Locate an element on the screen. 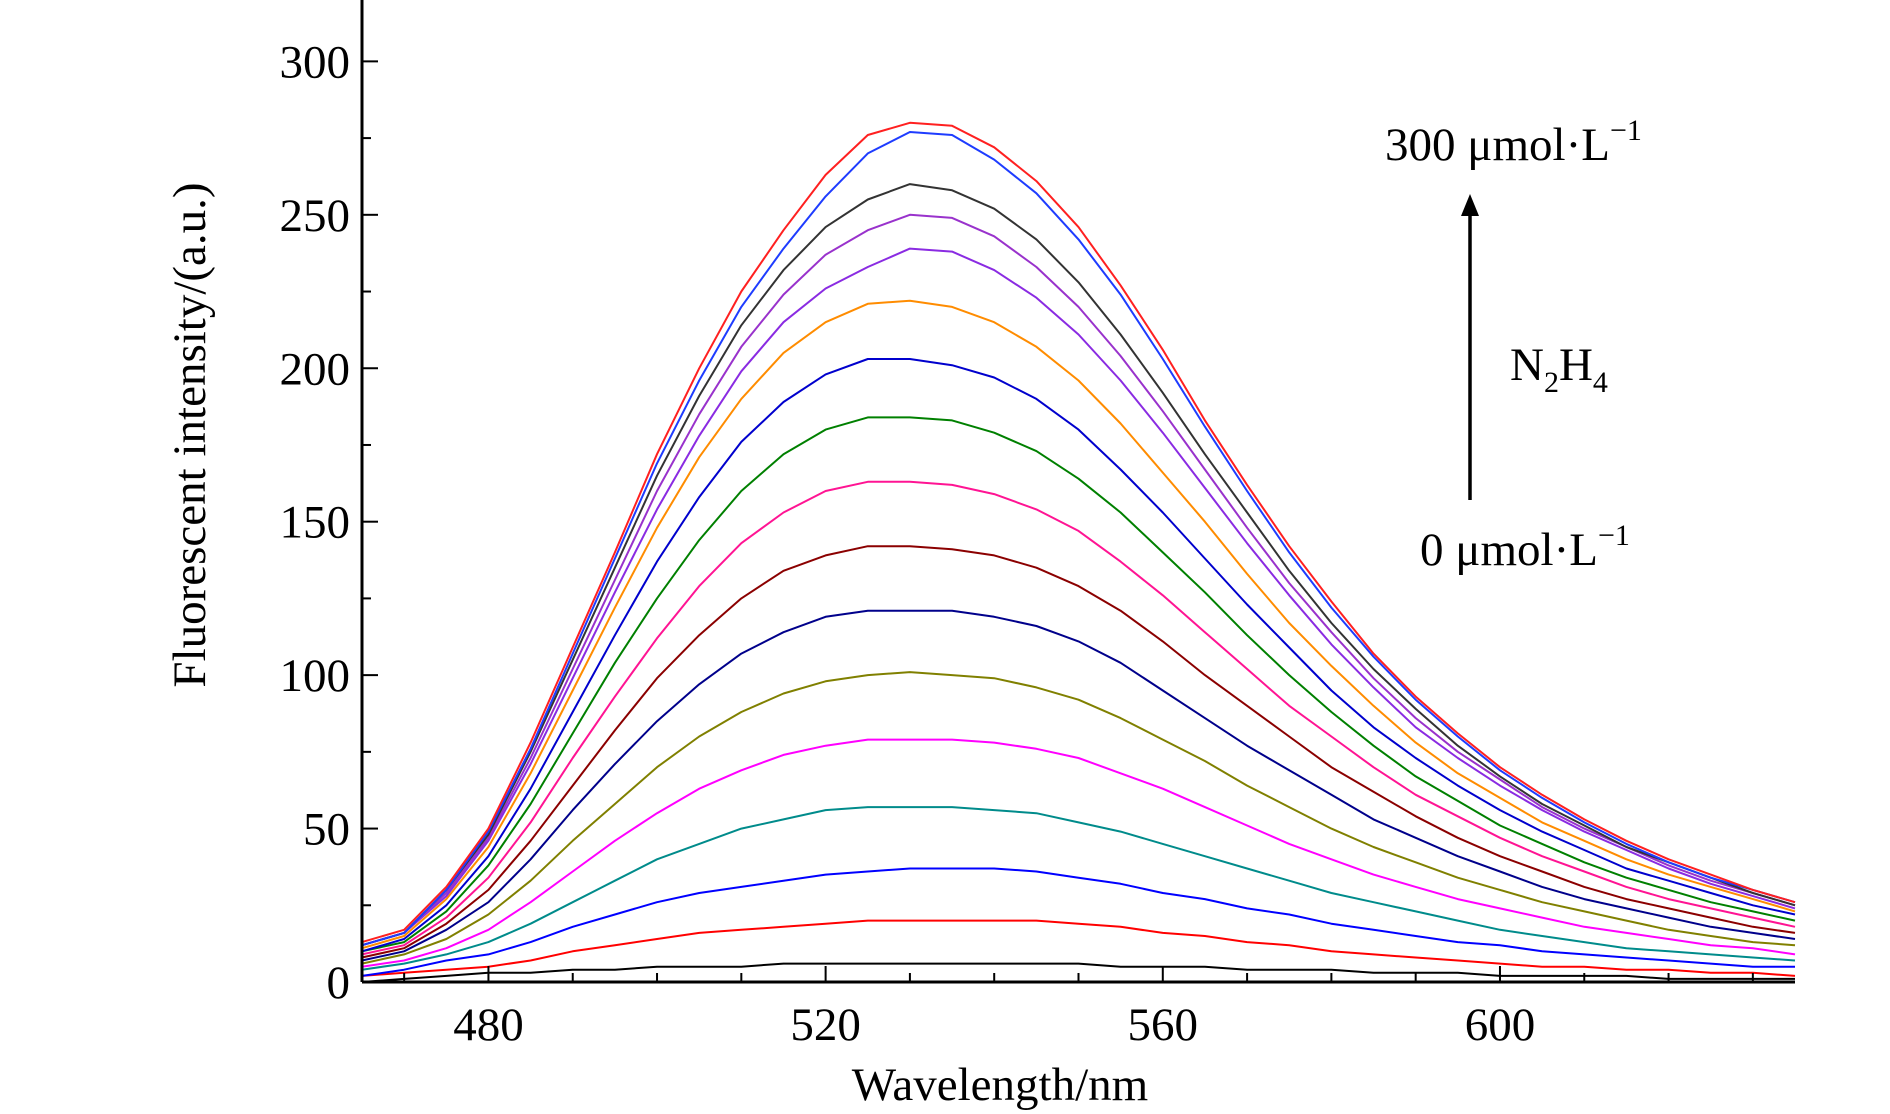 The width and height of the screenshot is (1890, 1114). x-tick-label: 480 is located at coordinates (488, 1025).